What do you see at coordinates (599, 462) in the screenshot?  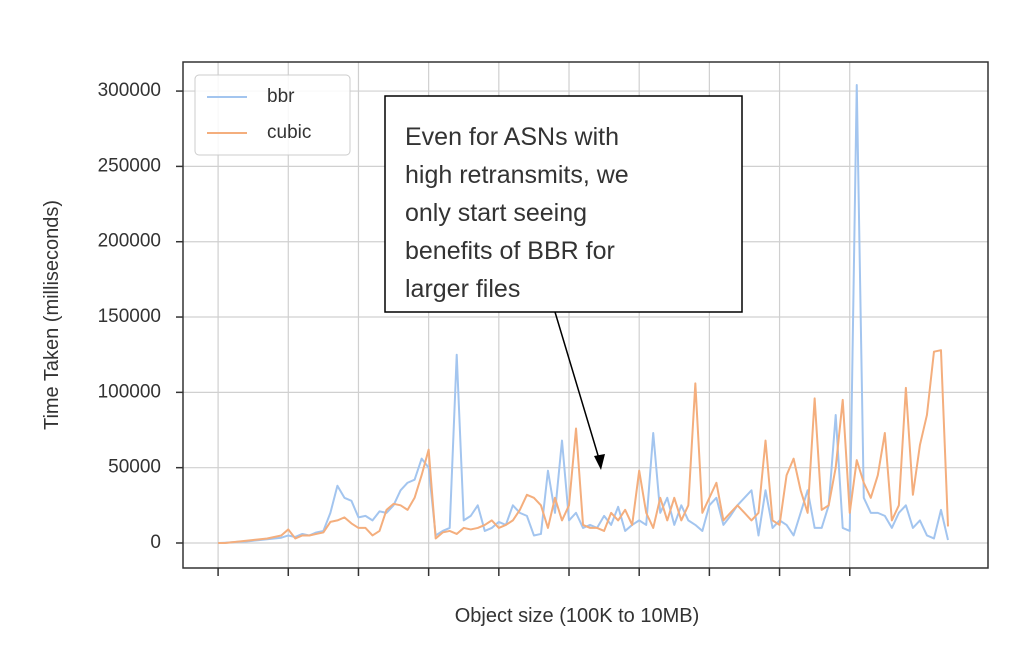 I see `arrow-head` at bounding box center [599, 462].